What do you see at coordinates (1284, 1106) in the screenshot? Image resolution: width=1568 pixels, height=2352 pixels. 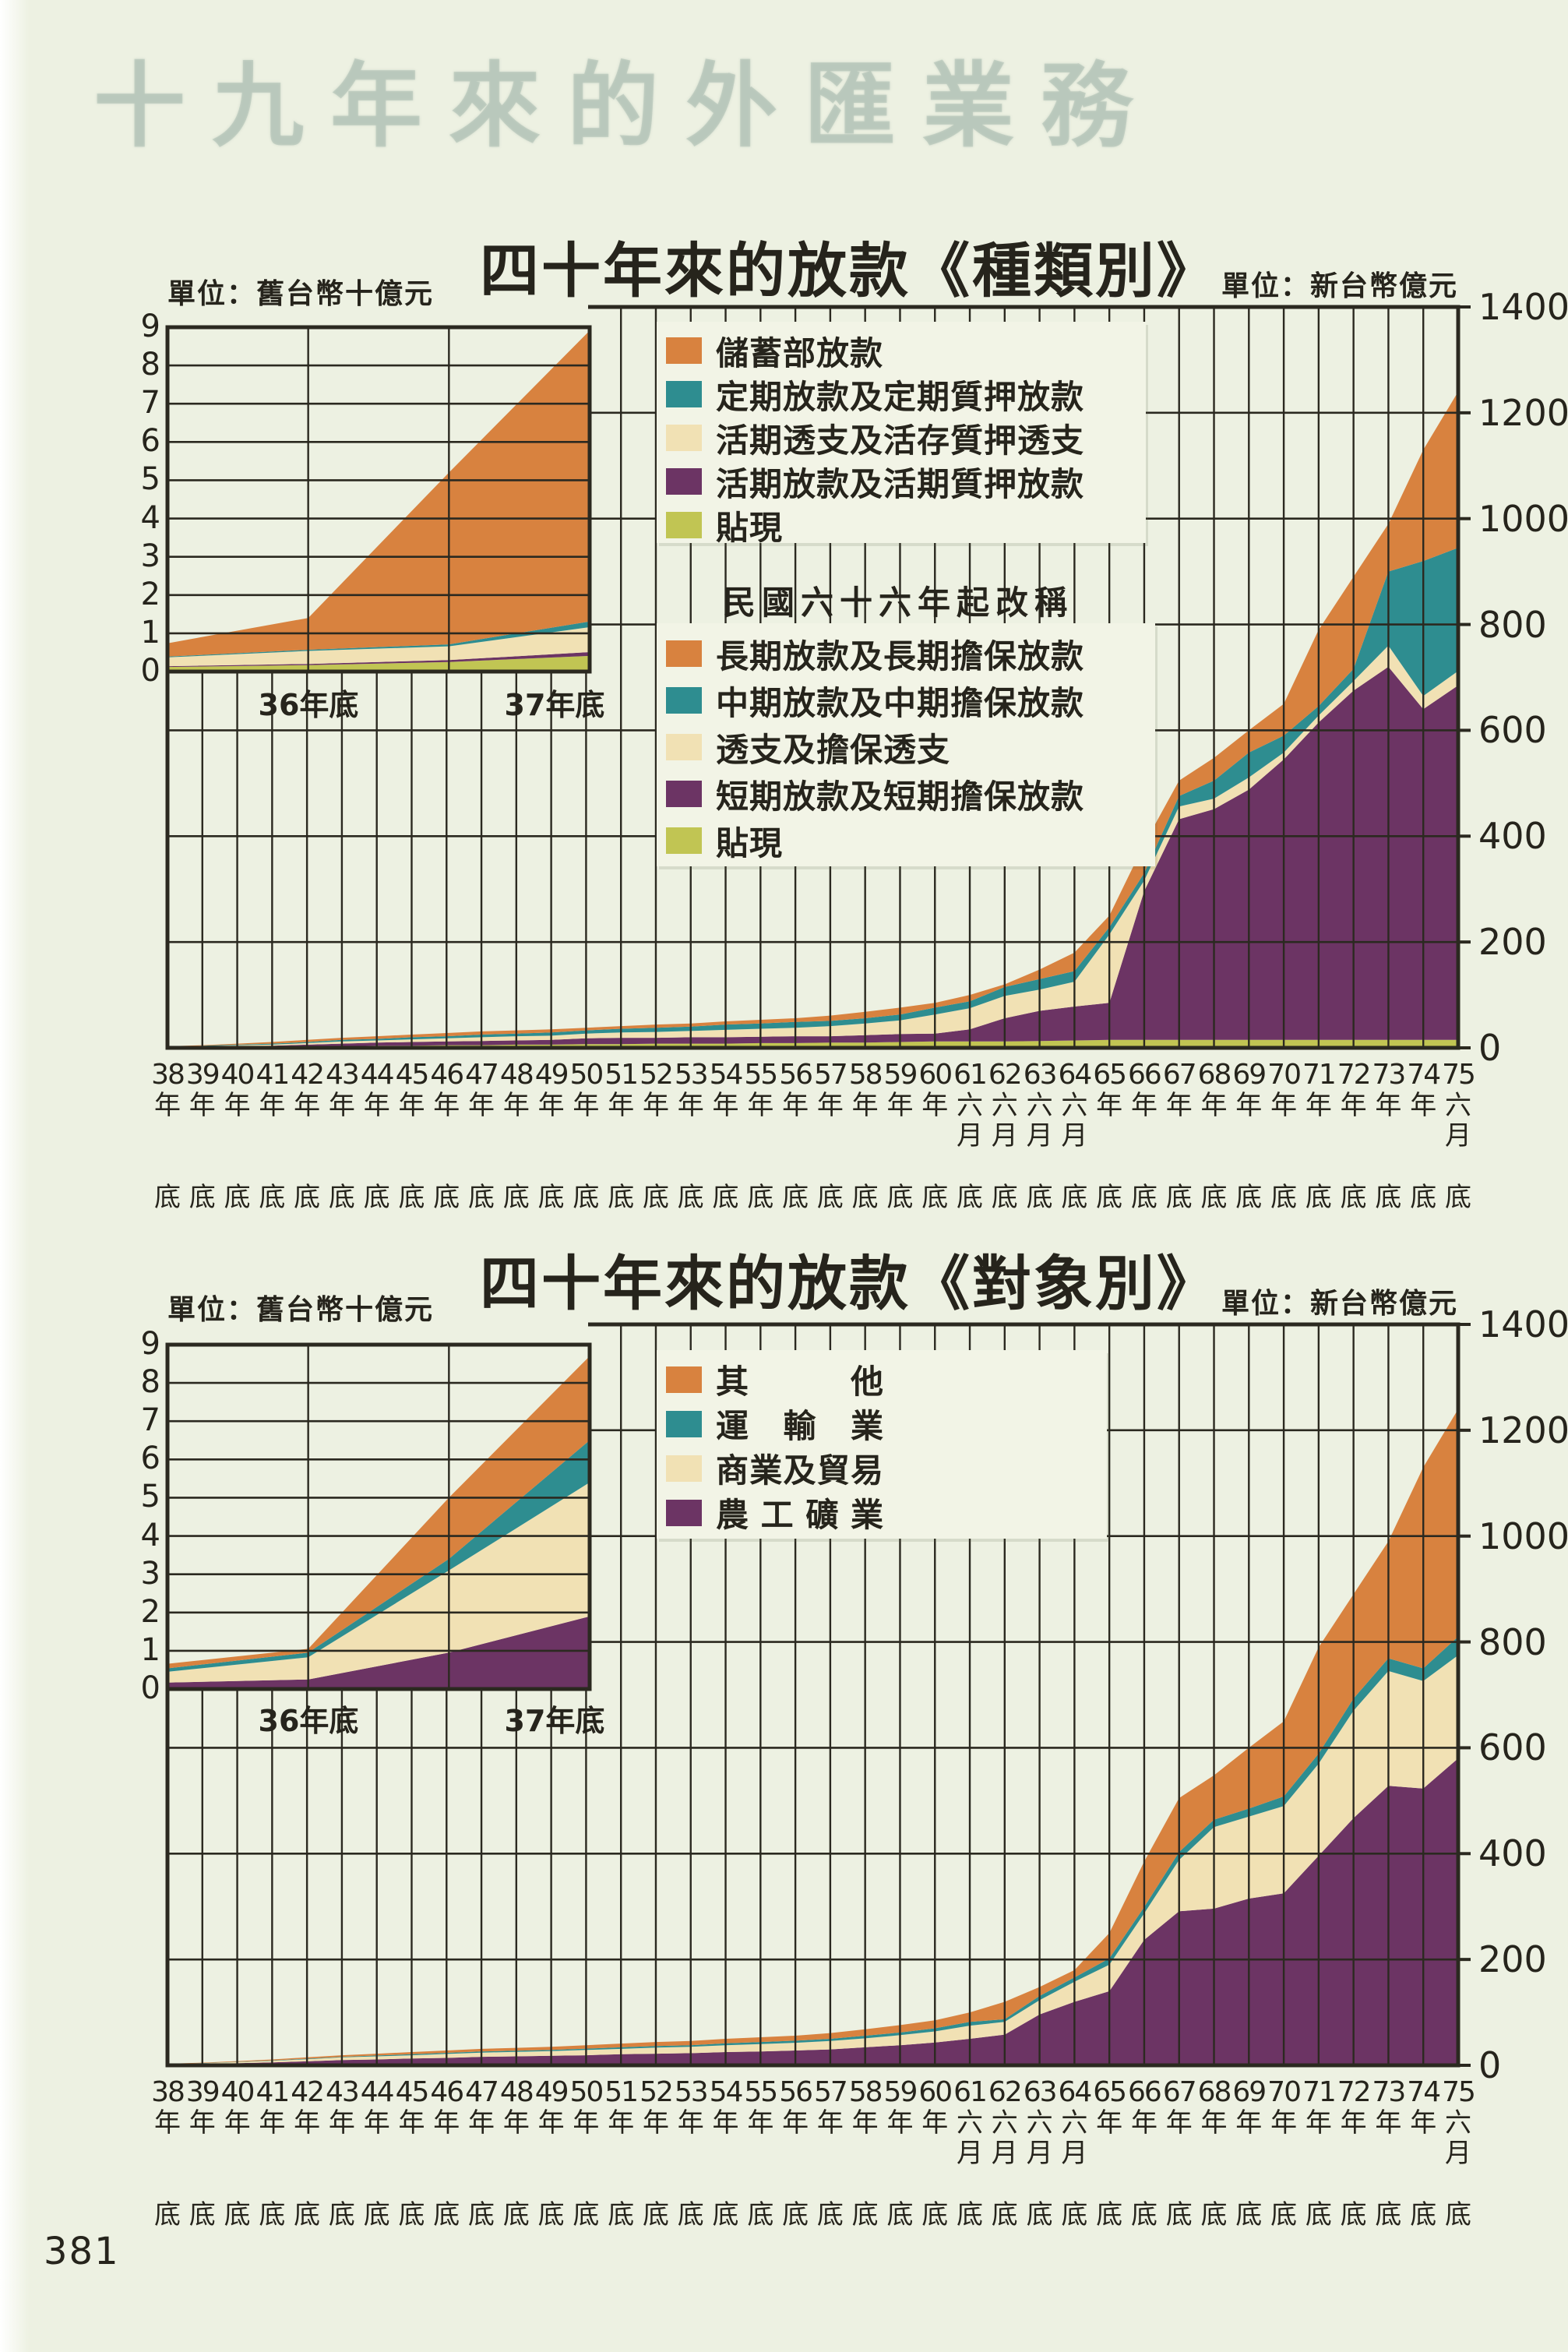 I see `chart1-xtick-70-period: 年` at bounding box center [1284, 1106].